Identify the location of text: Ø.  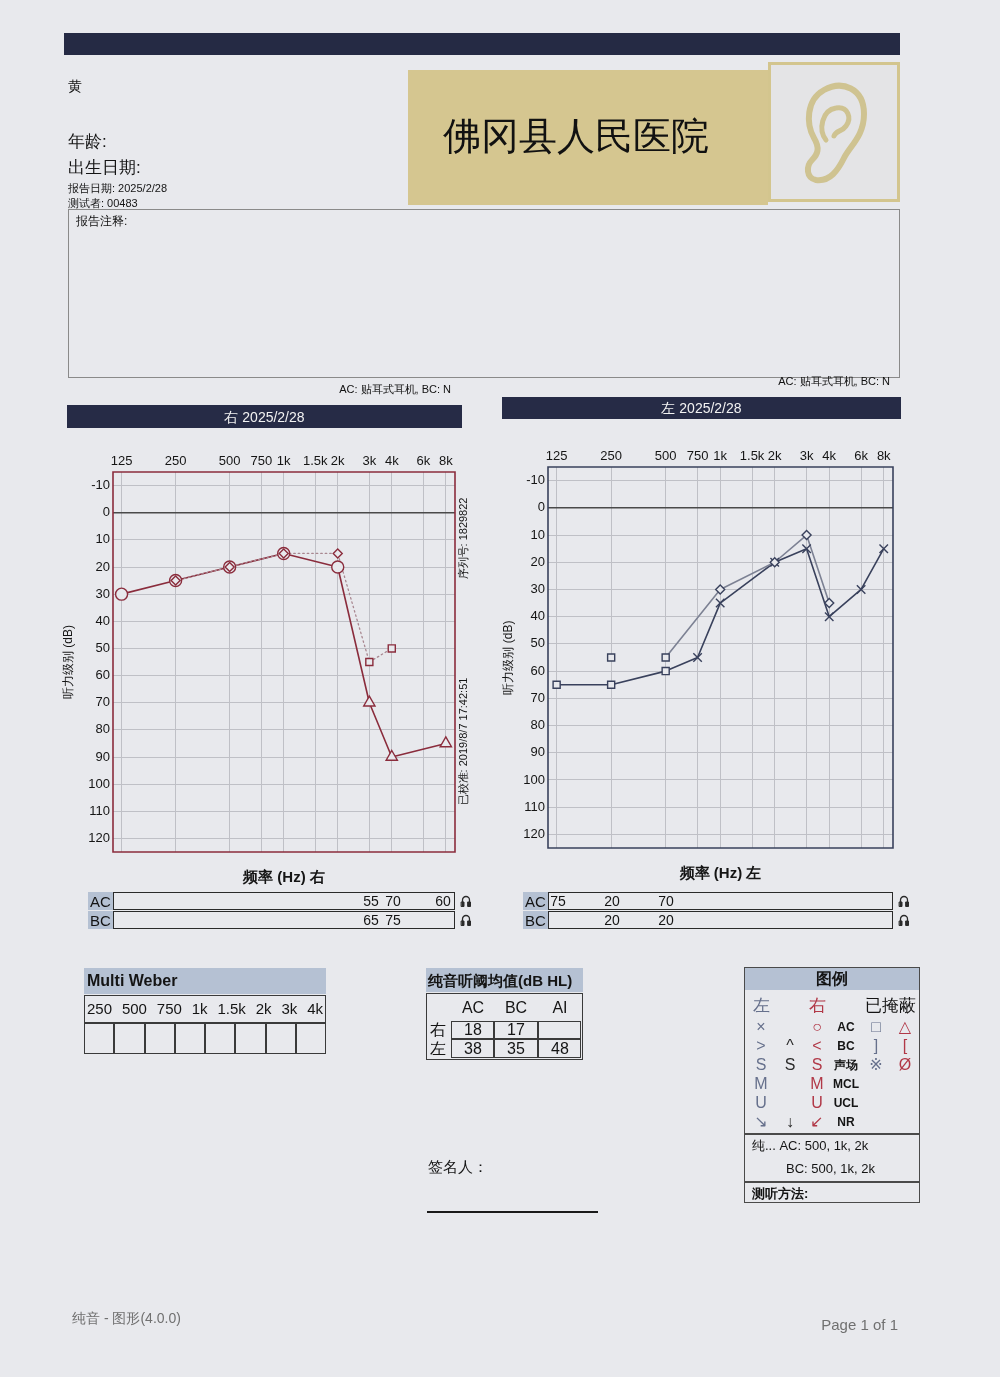
(905, 1064).